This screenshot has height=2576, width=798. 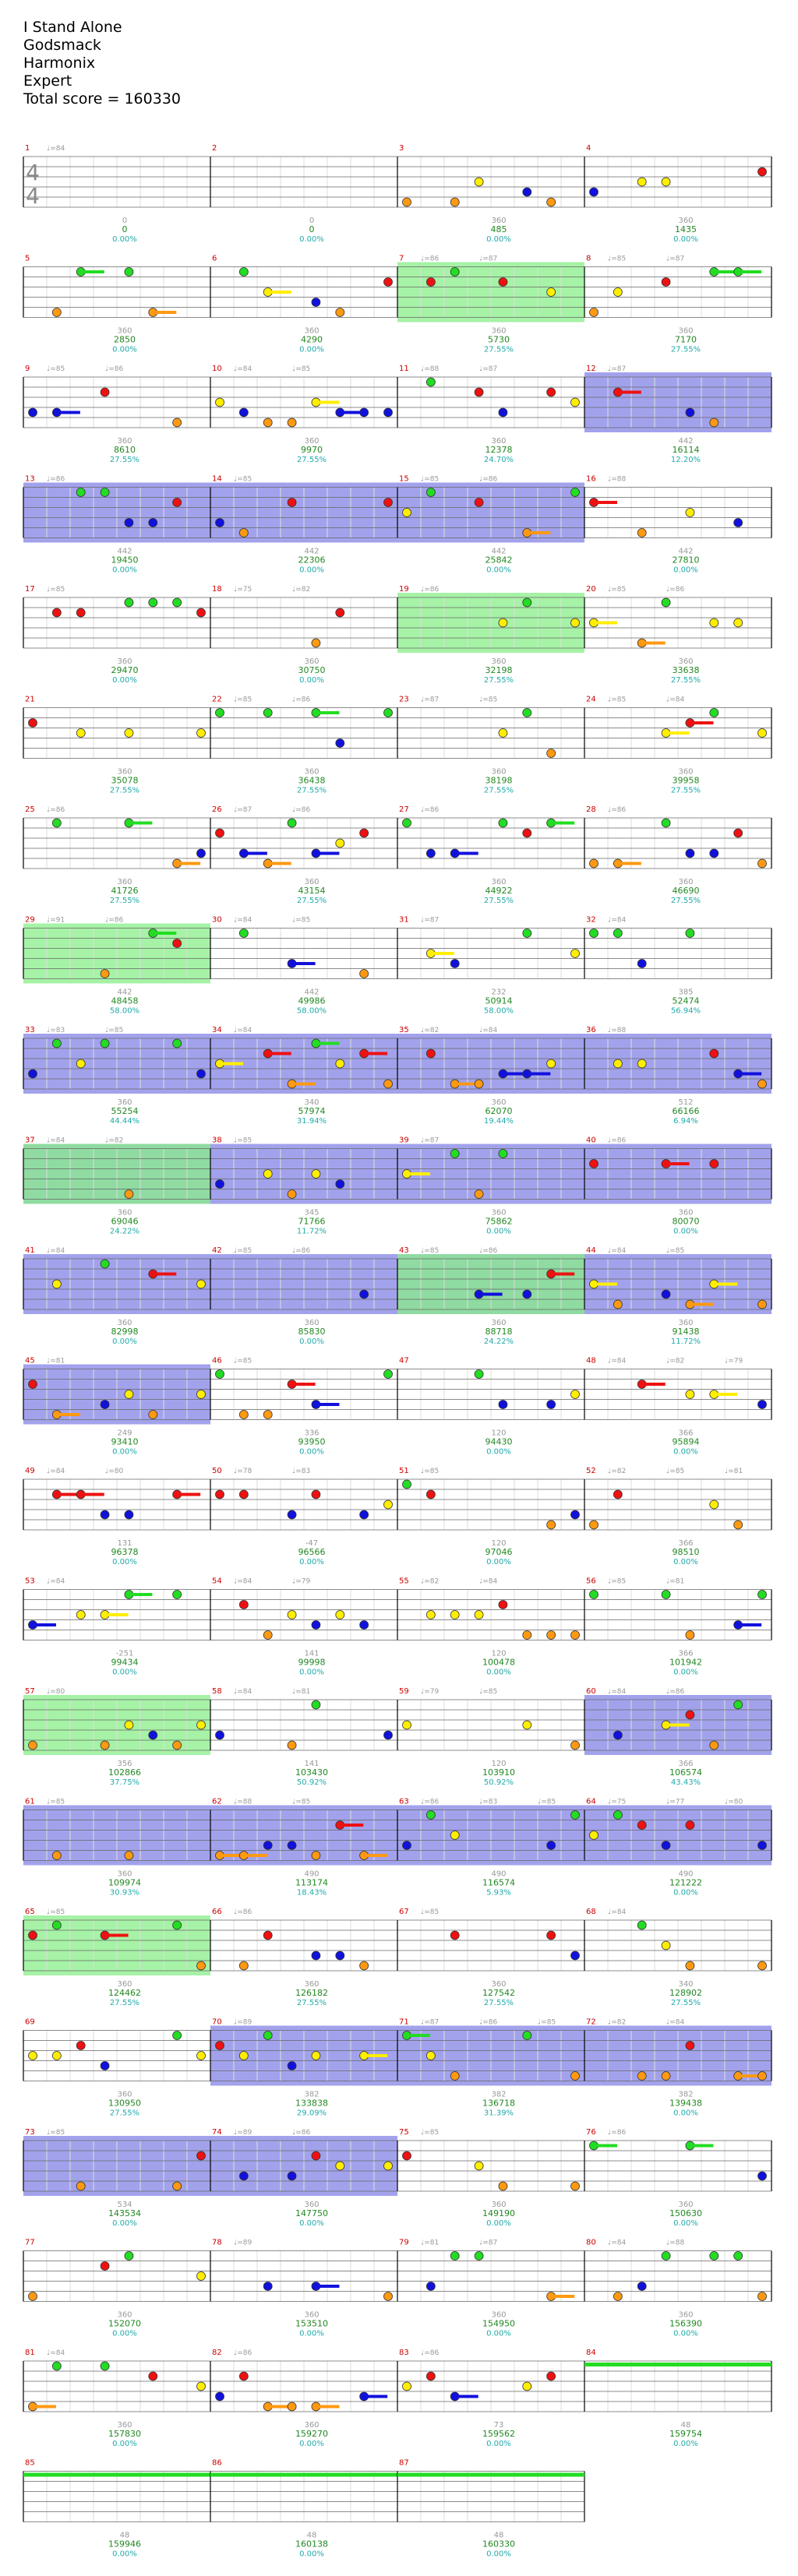 I want to click on measure-number: 65, so click(x=30, y=1912).